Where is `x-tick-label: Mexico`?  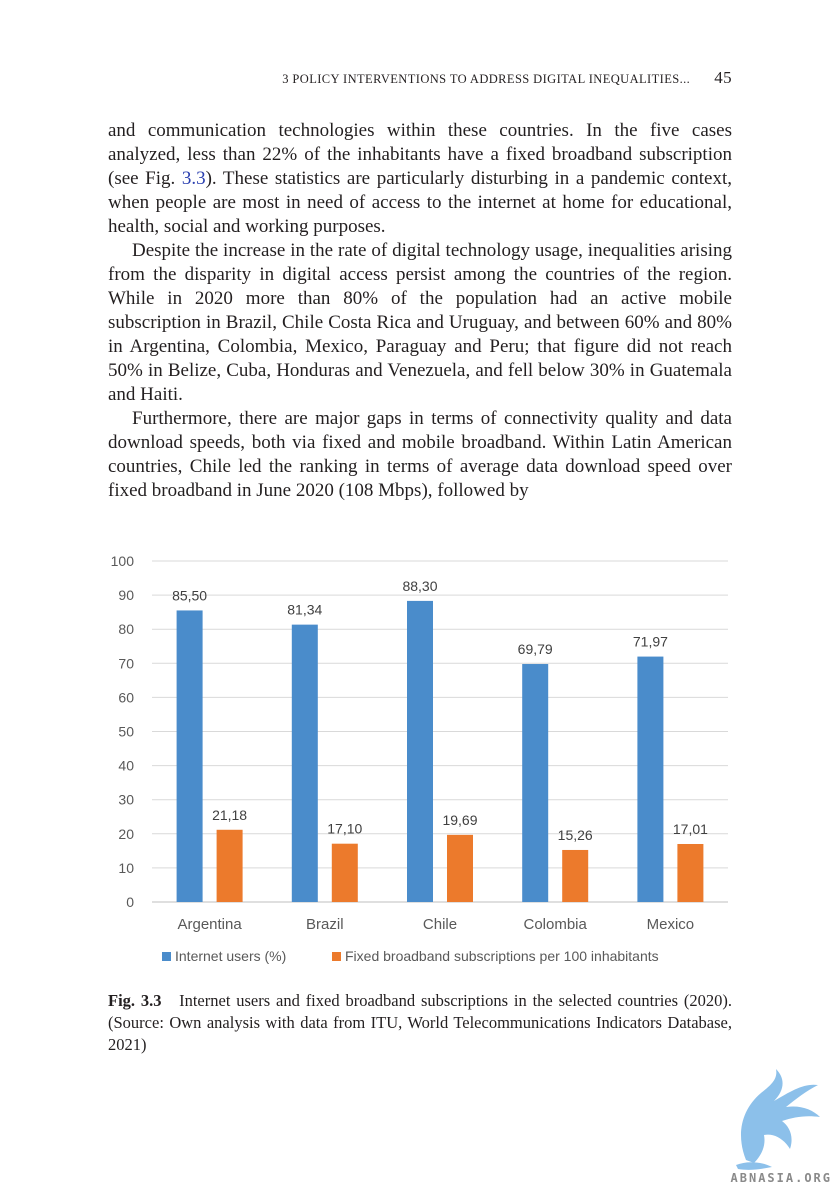 x-tick-label: Mexico is located at coordinates (671, 924).